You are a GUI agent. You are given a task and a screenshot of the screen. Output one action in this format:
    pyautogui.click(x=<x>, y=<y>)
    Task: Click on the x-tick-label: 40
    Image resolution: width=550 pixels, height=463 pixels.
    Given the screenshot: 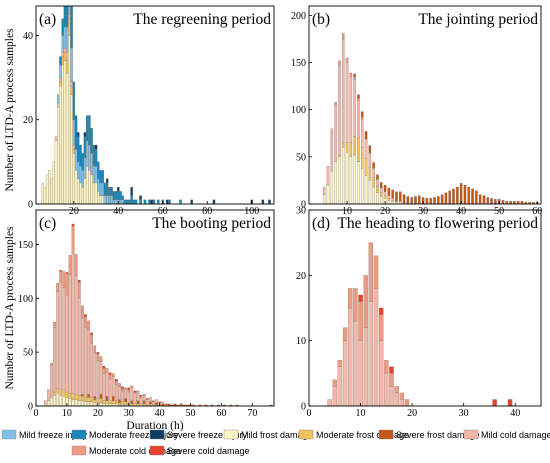 What is the action you would take?
    pyautogui.click(x=160, y=413)
    